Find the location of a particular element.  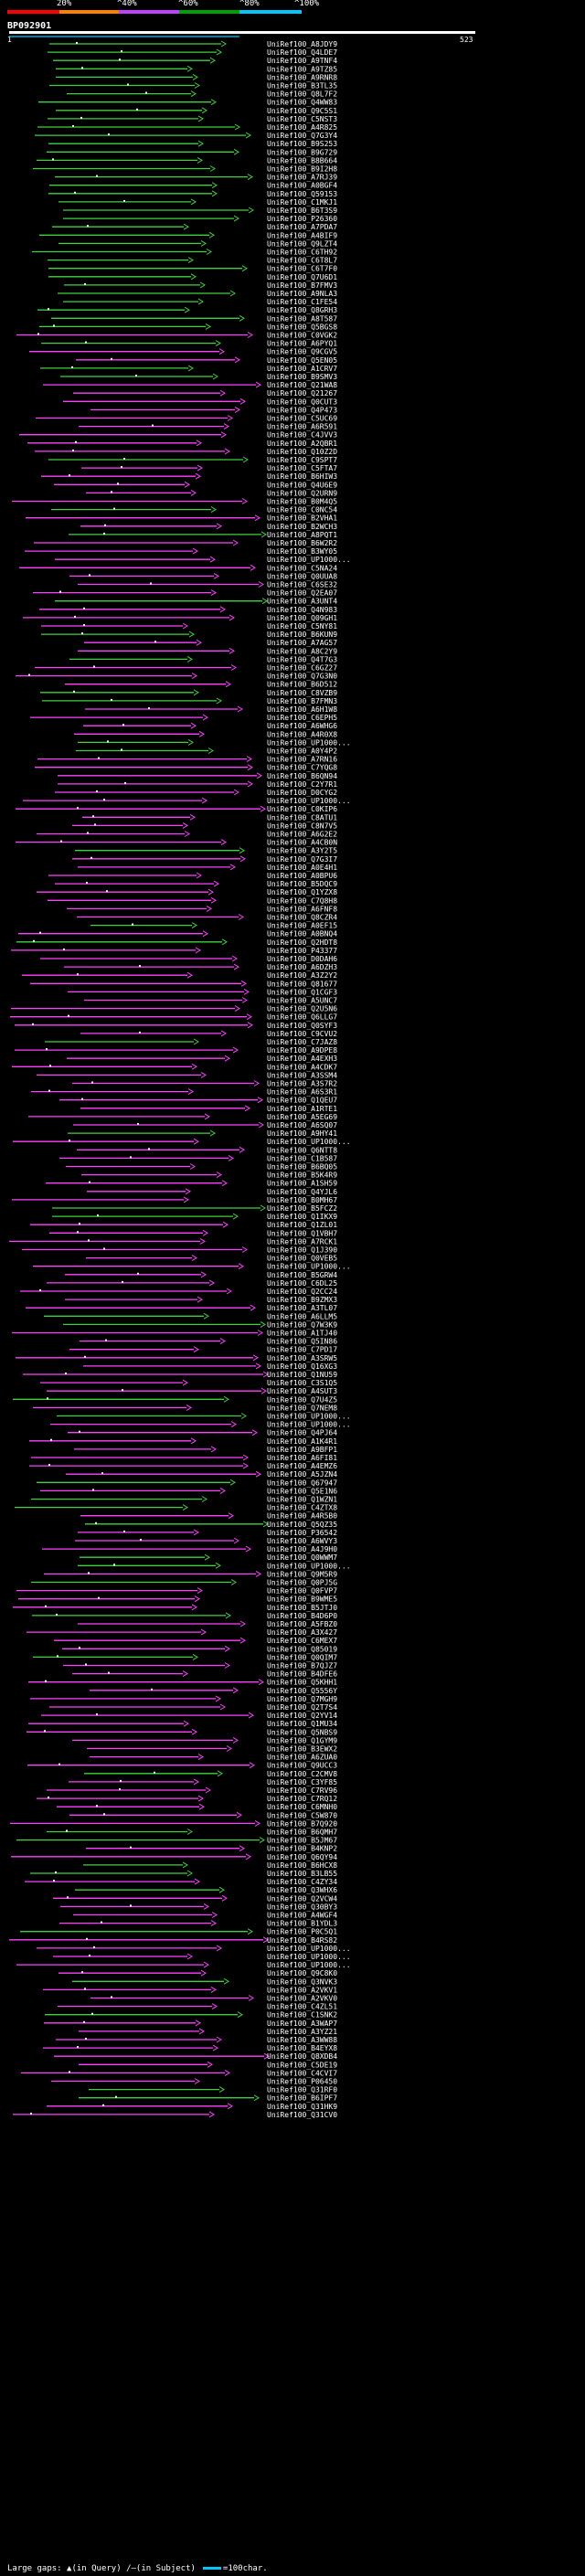

hit-id-link: UniRef100_A6FI81 is located at coordinates (302, 1458).